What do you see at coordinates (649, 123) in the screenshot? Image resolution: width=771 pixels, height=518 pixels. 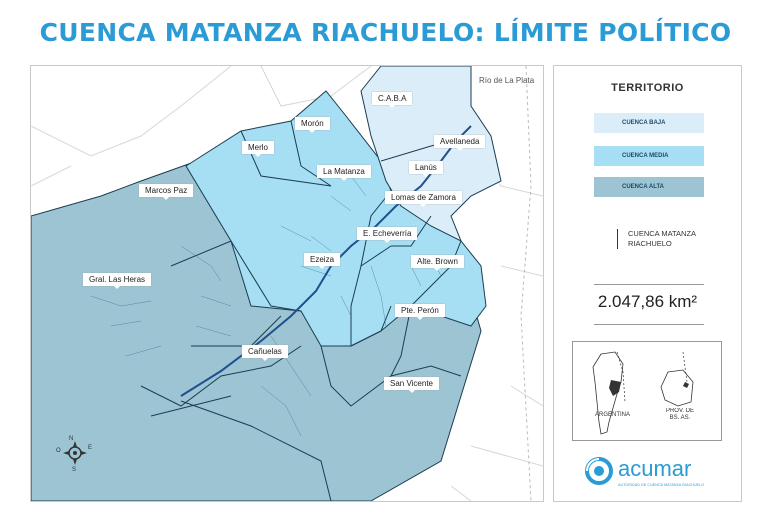 I see `legend-cuenca-baja: CUENCA BAJA` at bounding box center [649, 123].